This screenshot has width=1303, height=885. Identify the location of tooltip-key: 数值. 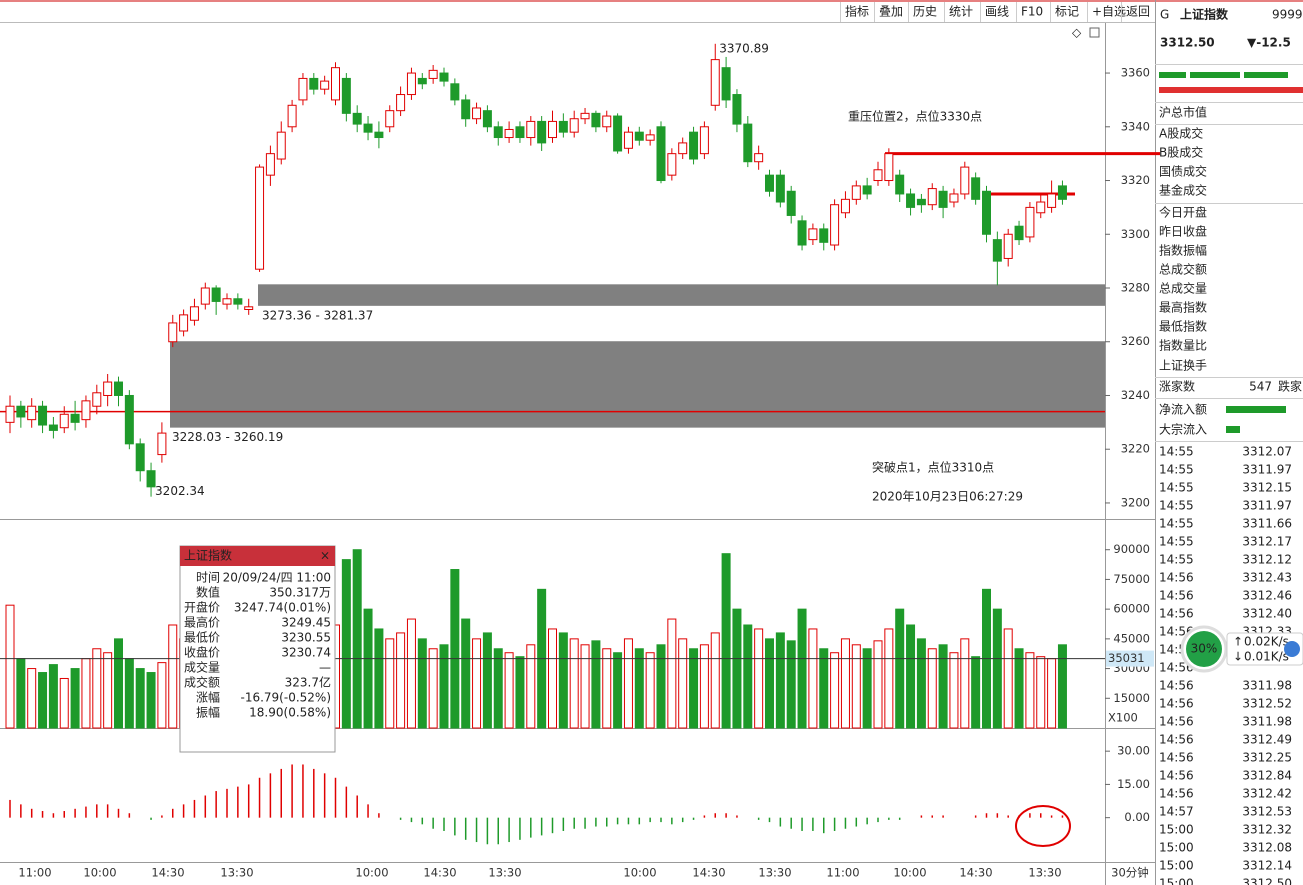
(208, 592).